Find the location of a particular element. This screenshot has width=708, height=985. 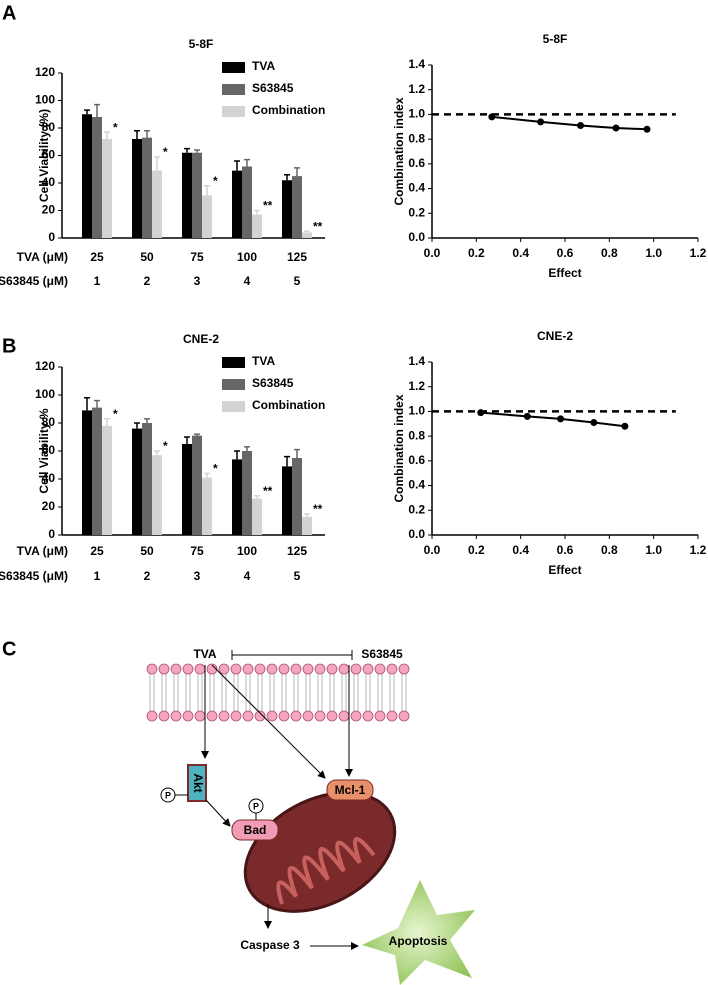

y-tick-label: 1.2 is located at coordinates (416, 386).